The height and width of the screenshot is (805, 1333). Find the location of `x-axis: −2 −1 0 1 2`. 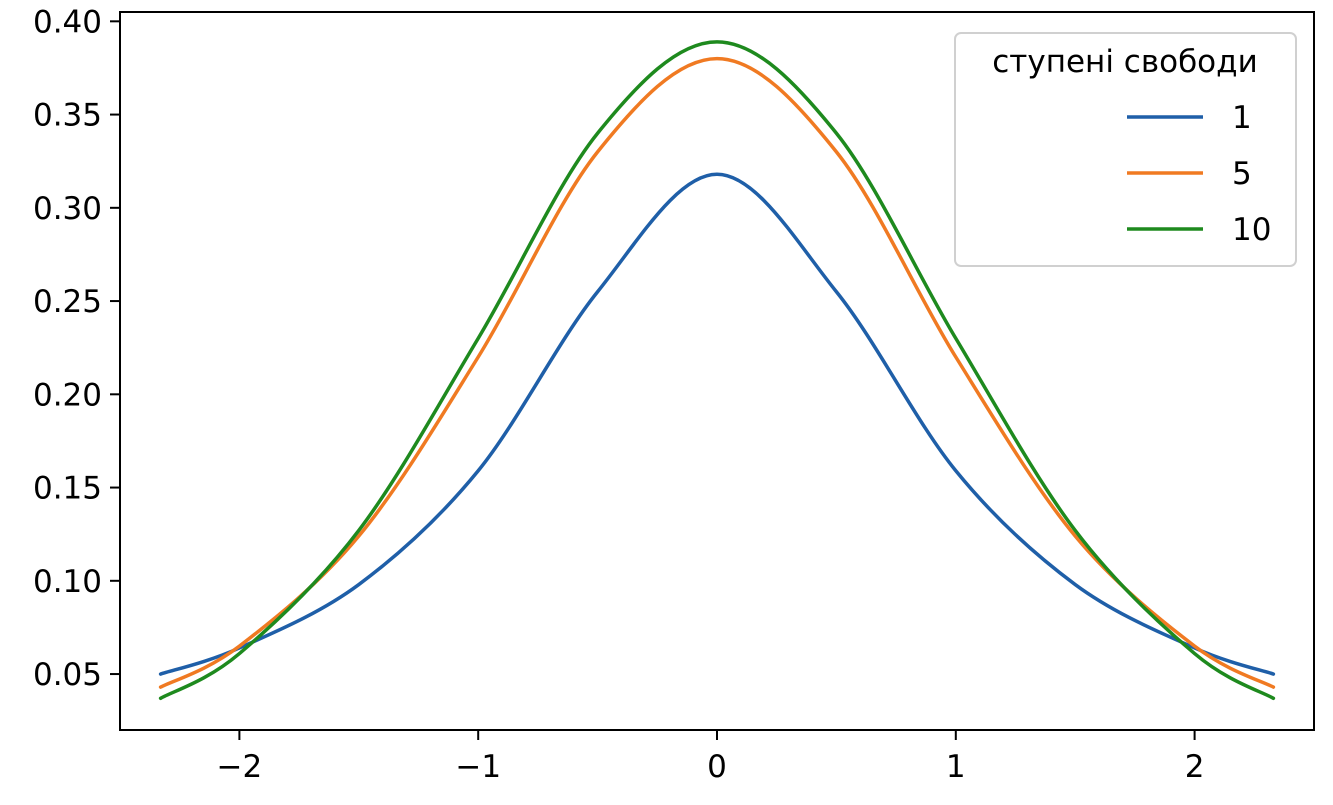

x-axis: −2 −1 0 1 2 is located at coordinates (711, 757).